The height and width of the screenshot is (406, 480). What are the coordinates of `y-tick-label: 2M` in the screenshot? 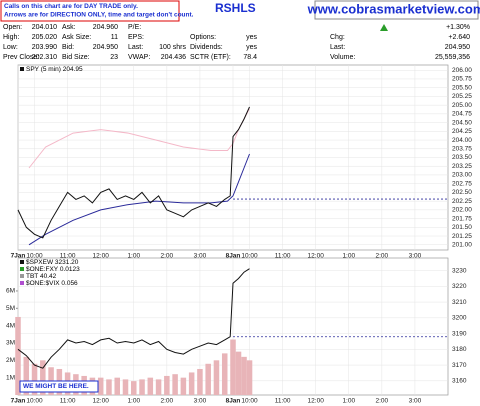 It's located at (10, 360).